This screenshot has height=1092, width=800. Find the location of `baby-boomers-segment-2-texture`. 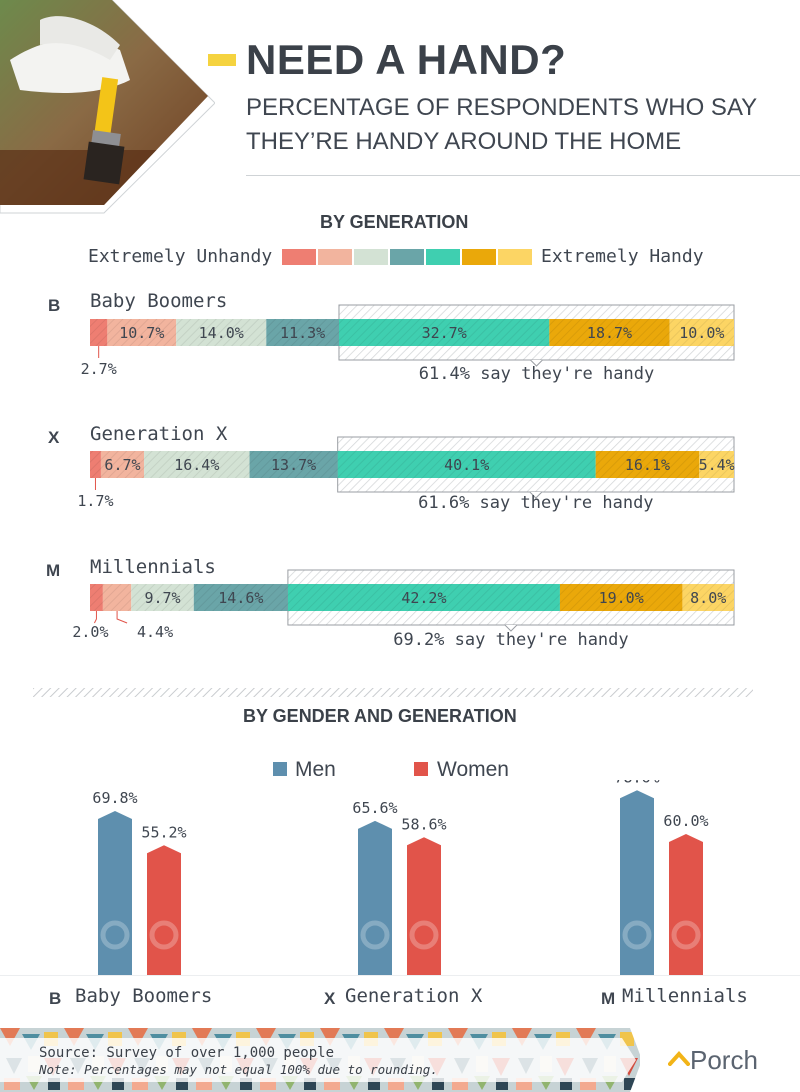

baby-boomers-segment-2-texture is located at coordinates (142, 332).